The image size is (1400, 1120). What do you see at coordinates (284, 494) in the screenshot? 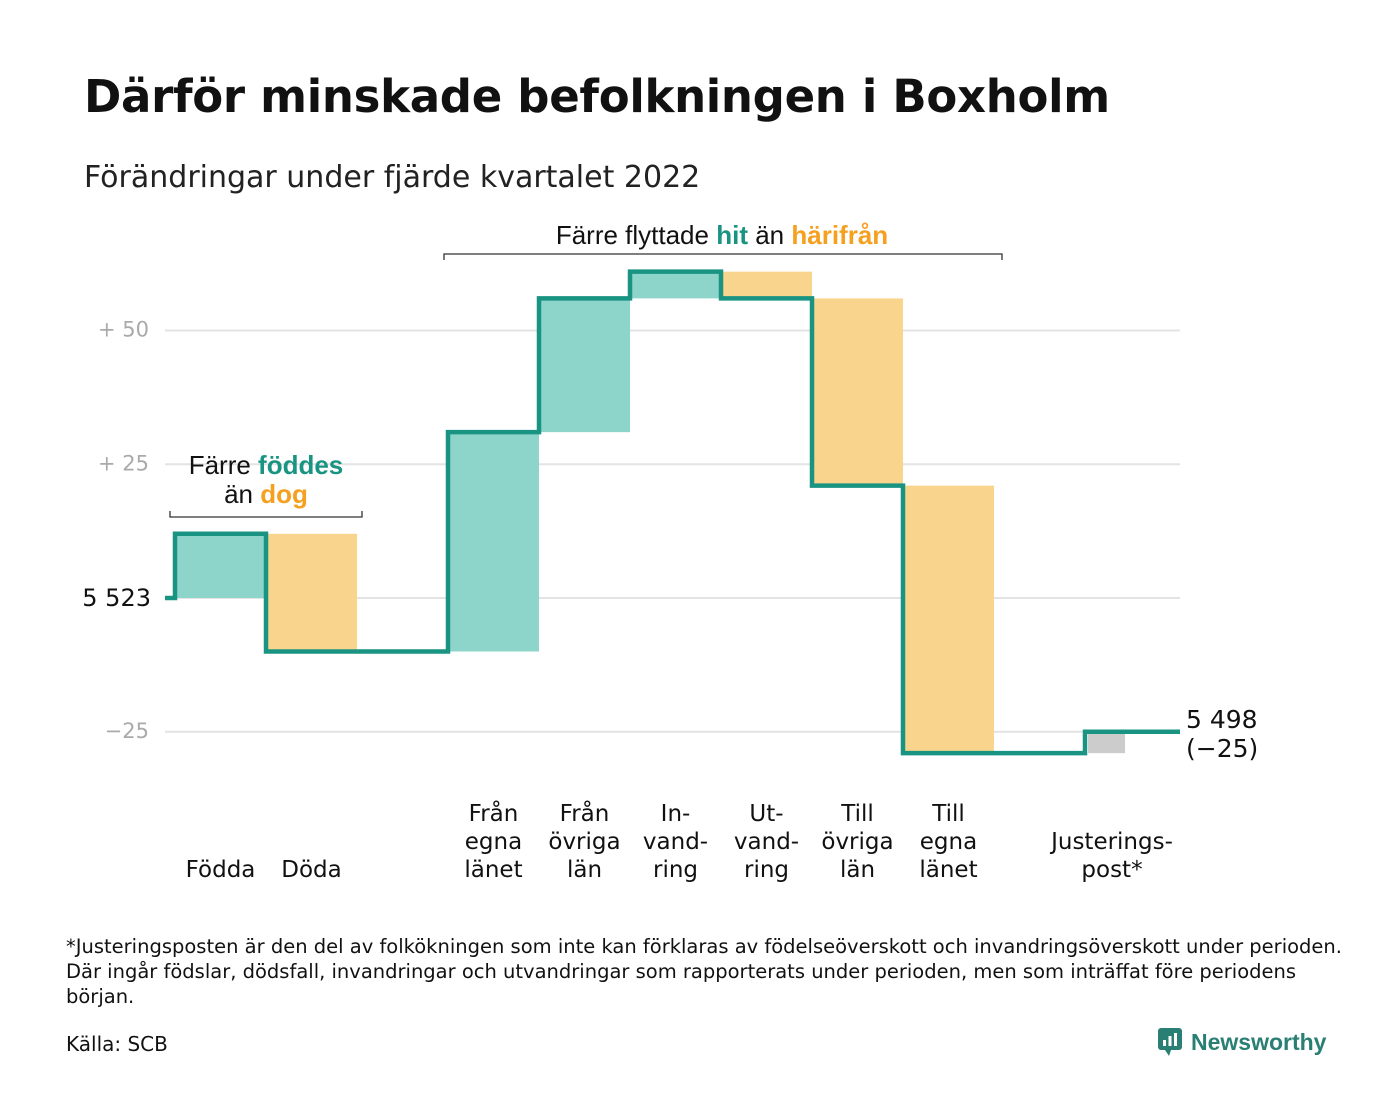
I see `annotation-emphasis-died: dog` at bounding box center [284, 494].